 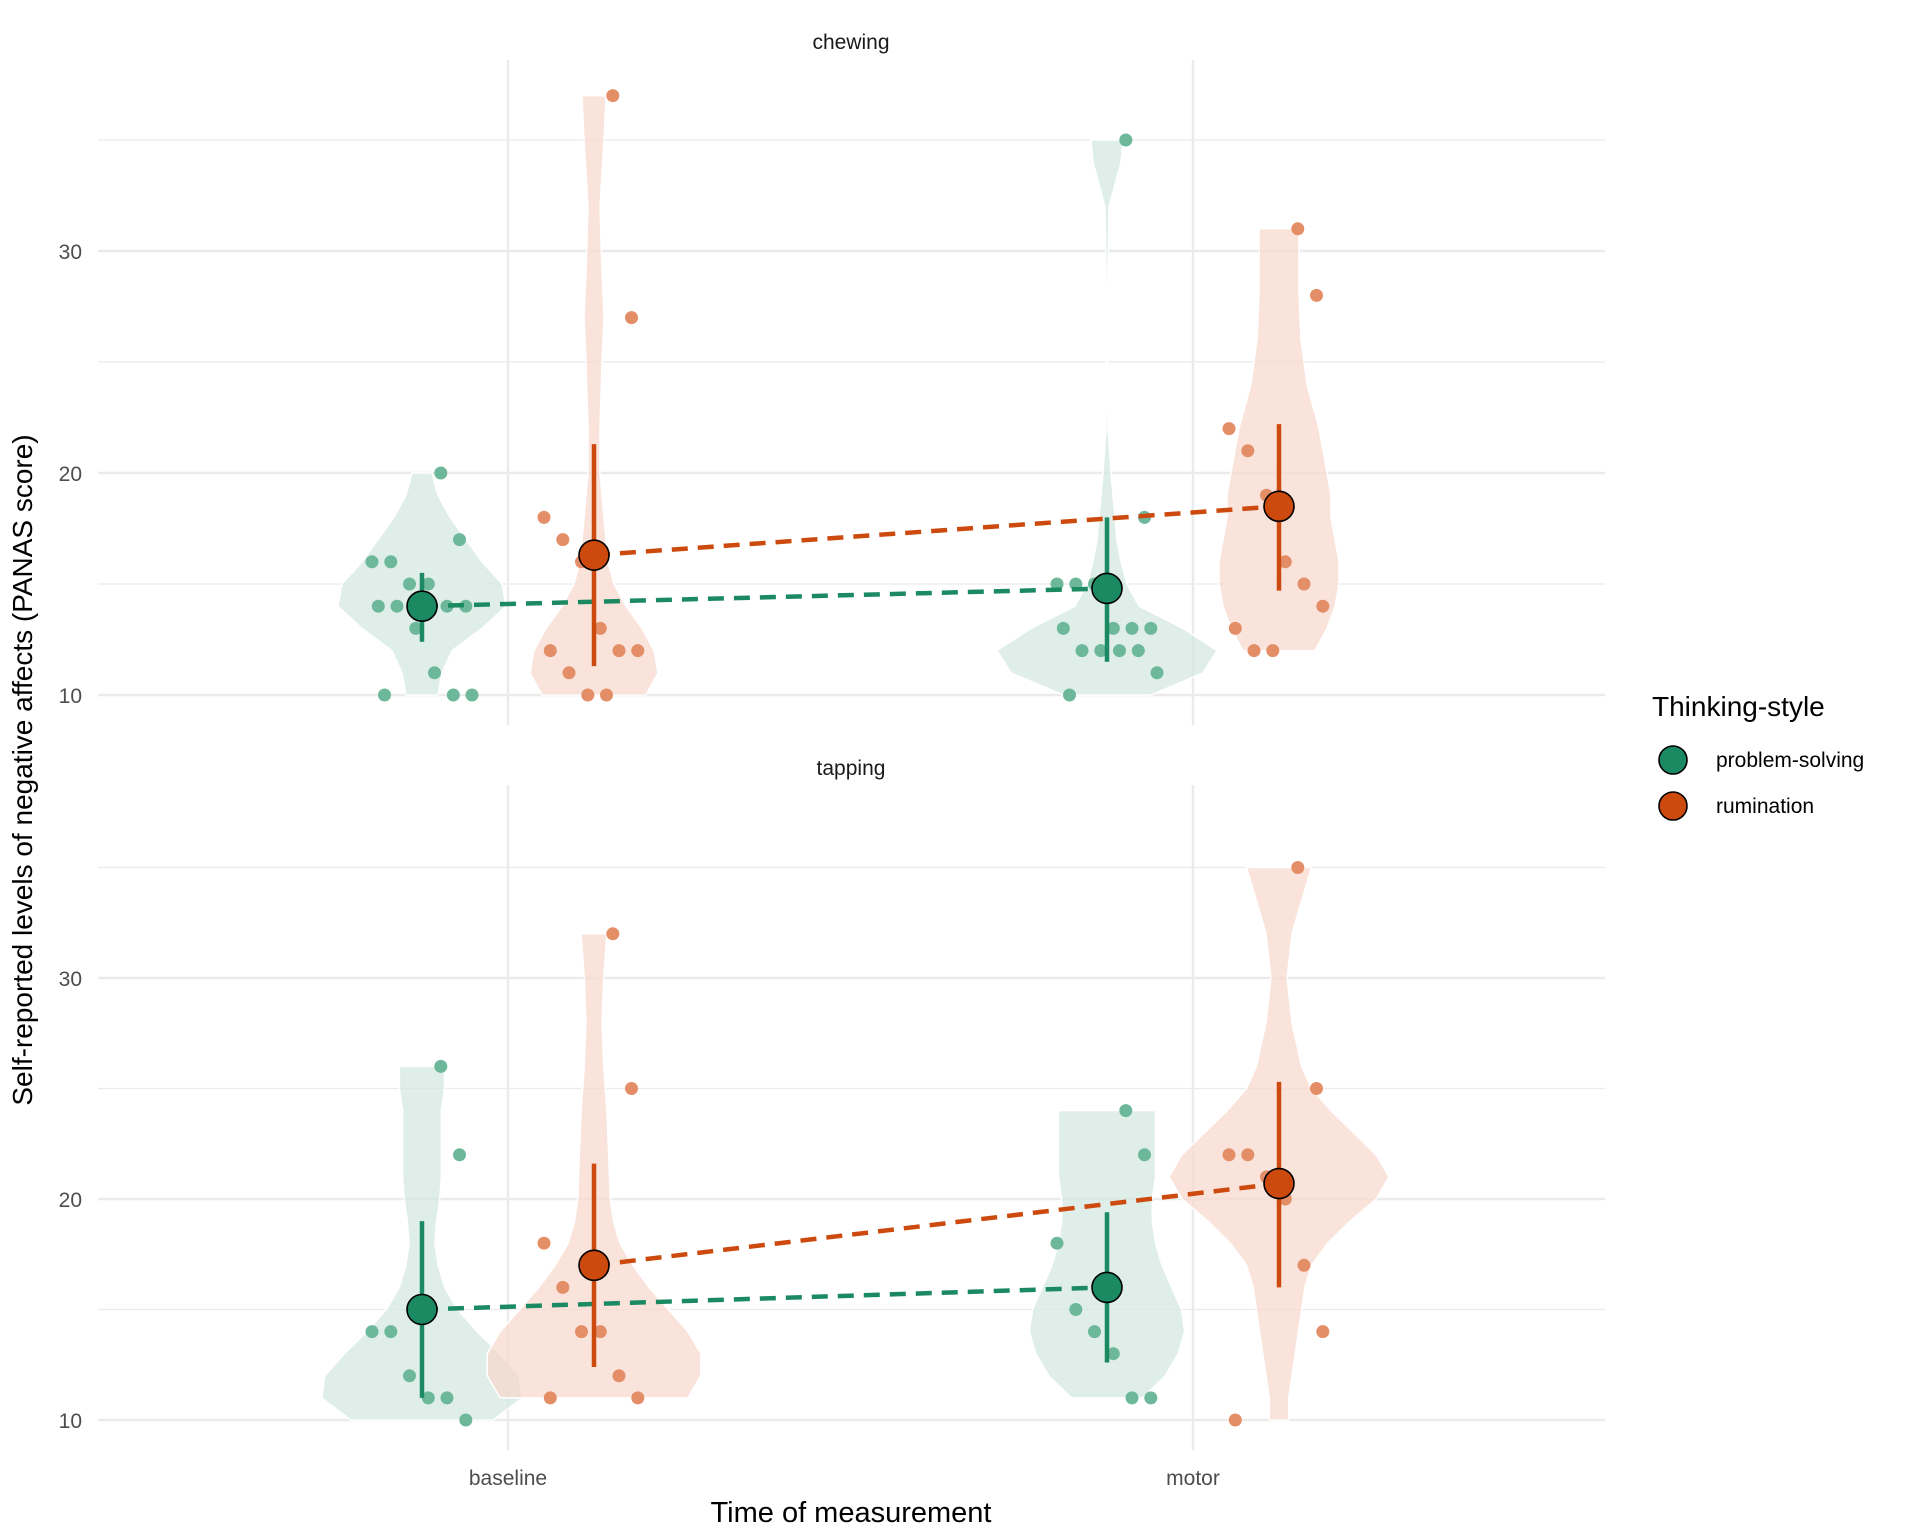 I want to click on legend: Thinking-style problem-solving rumination, so click(x=1758, y=756).